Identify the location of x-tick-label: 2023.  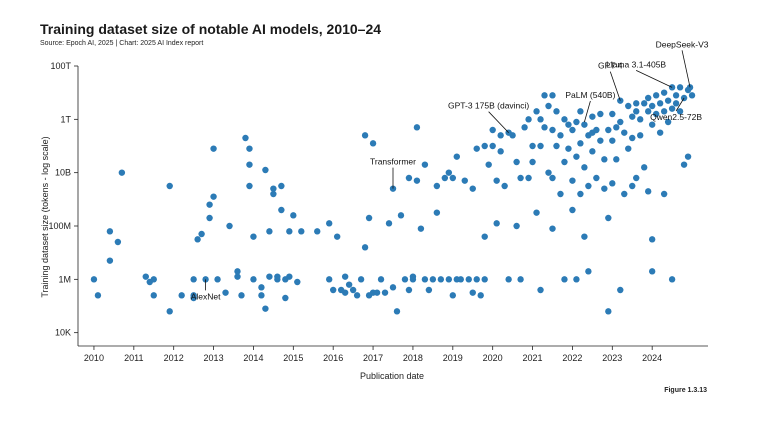
(612, 358).